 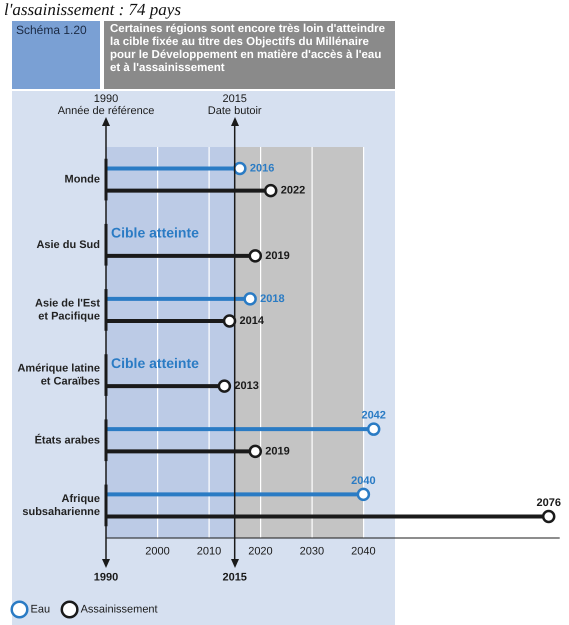 What do you see at coordinates (293, 190) in the screenshot?
I see `data-label: 2022` at bounding box center [293, 190].